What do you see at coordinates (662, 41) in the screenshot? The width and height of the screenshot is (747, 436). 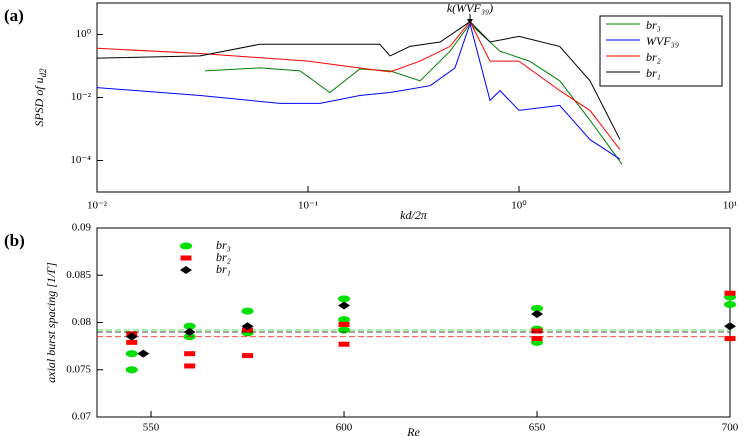 I see `legend-label: WVF₃₉` at bounding box center [662, 41].